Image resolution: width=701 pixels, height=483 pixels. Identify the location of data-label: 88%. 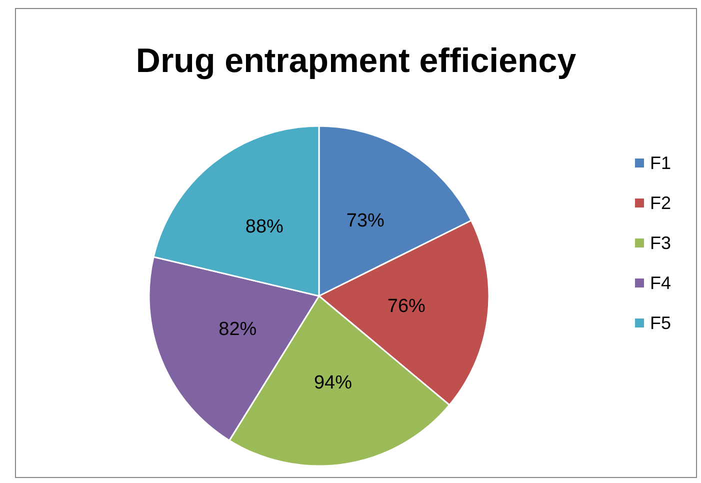
(264, 227).